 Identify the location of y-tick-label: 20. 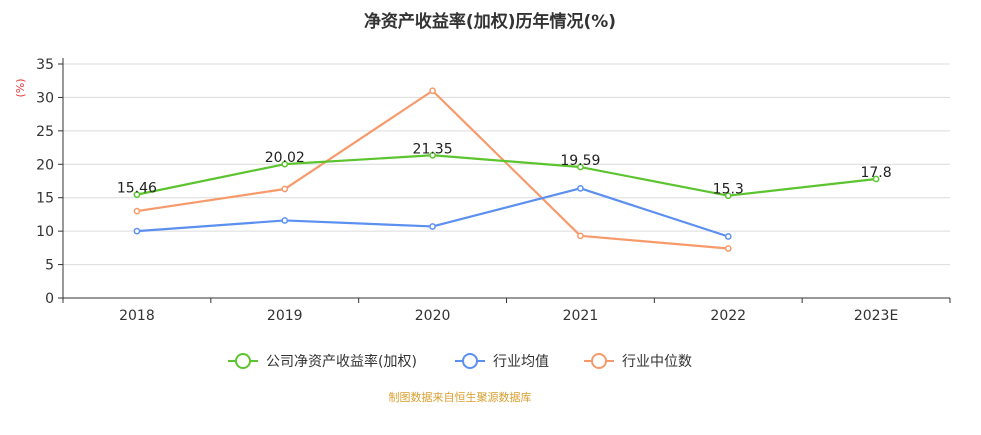
(45, 165).